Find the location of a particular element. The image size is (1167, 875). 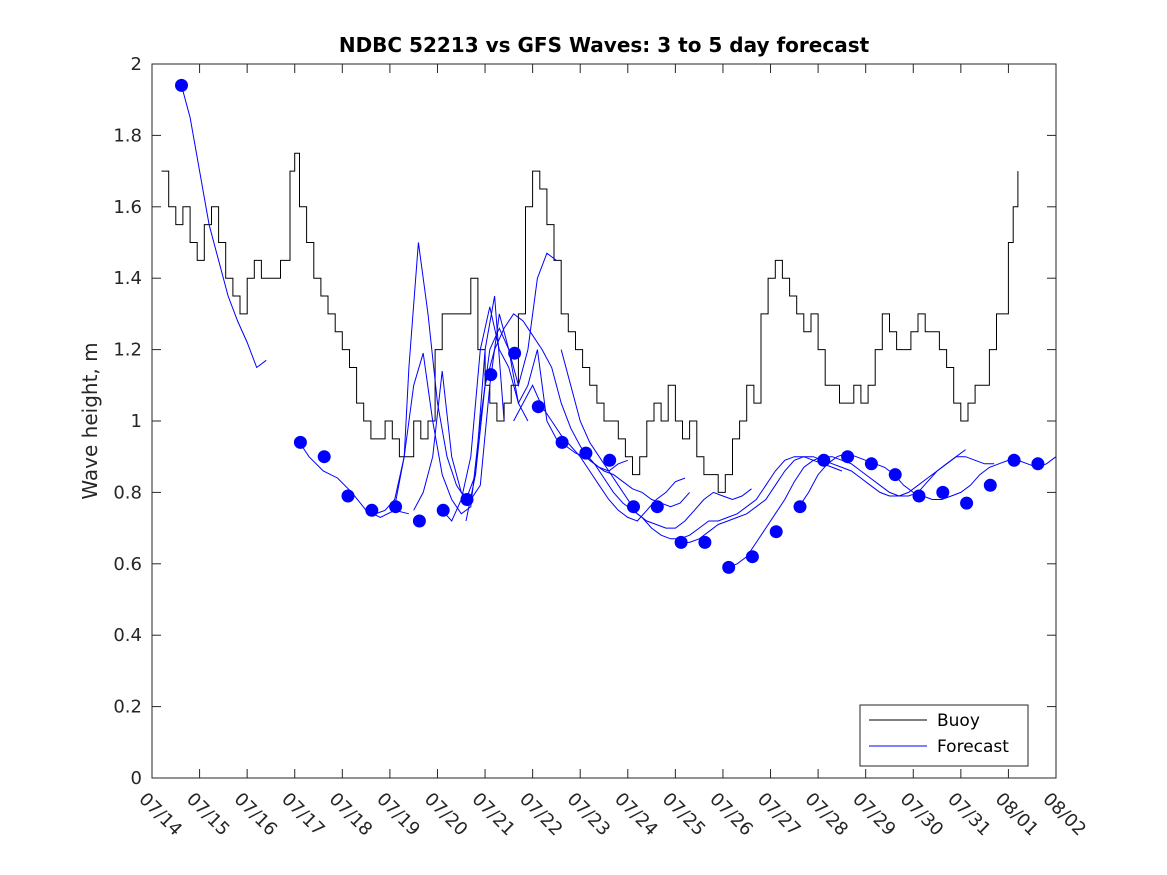

legend-label-buoy: Buoy is located at coordinates (958, 721).